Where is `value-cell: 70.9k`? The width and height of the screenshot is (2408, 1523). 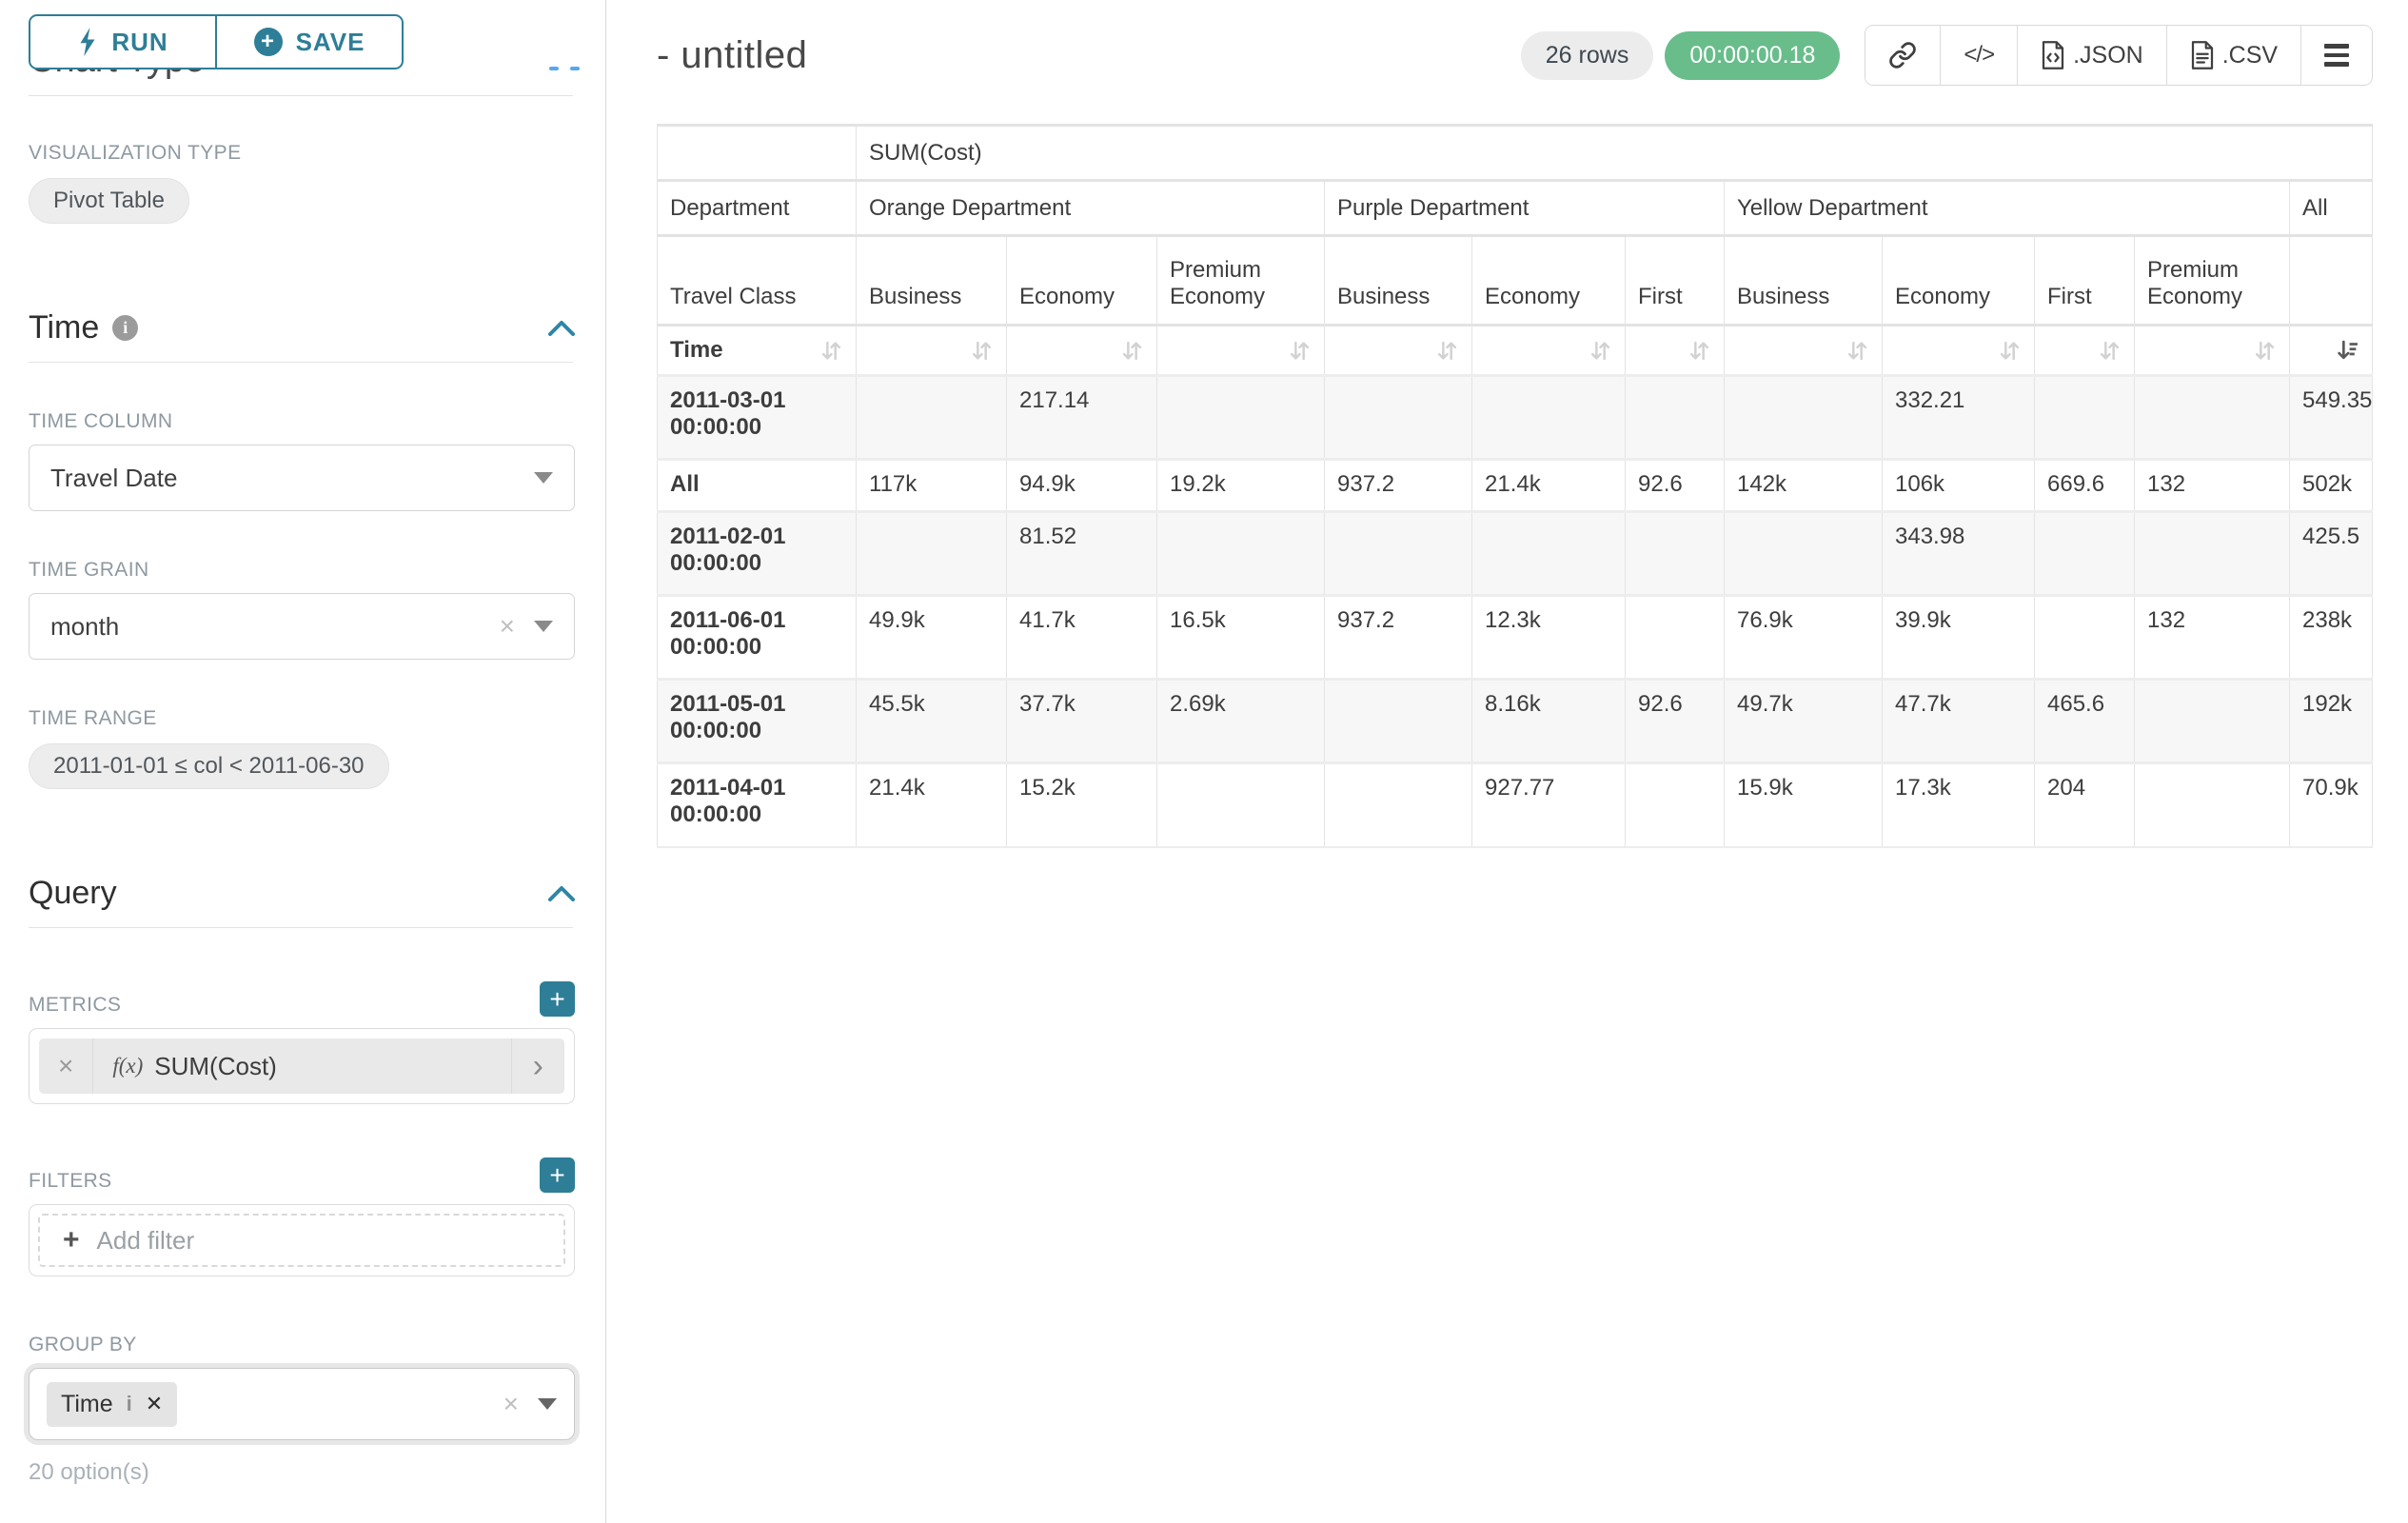 value-cell: 70.9k is located at coordinates (2331, 805).